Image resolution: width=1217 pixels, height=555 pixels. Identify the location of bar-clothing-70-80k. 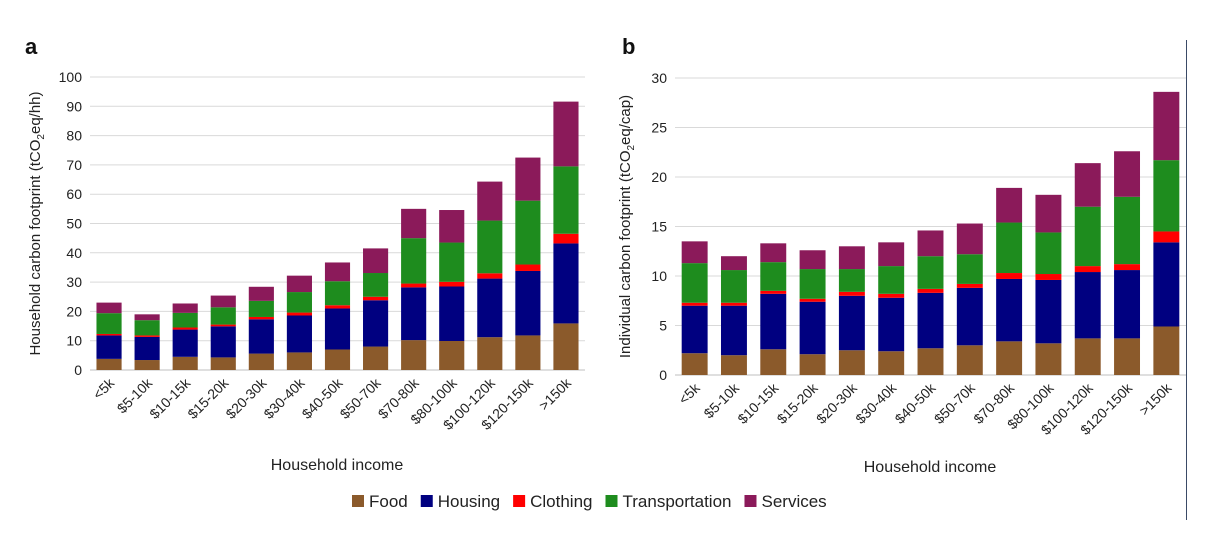
(1009, 276).